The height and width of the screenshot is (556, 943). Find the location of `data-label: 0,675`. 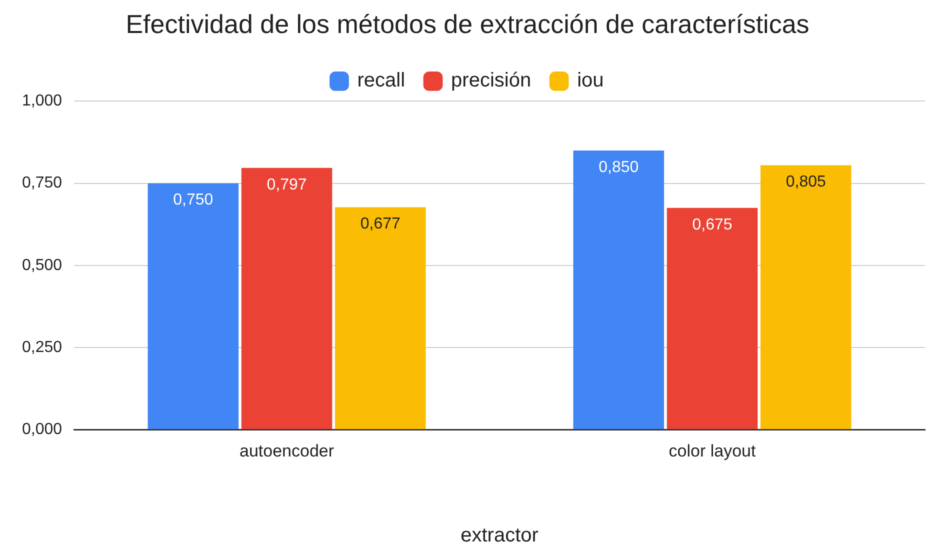

data-label: 0,675 is located at coordinates (712, 225).